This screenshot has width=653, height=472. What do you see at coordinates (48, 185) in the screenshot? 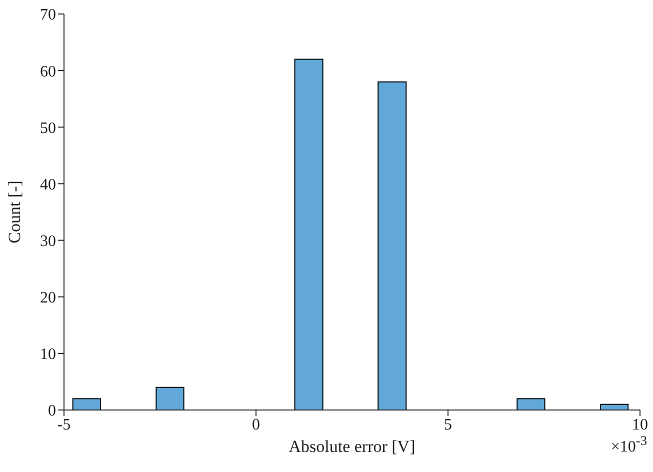
I see `y-tick-label: 40` at bounding box center [48, 185].